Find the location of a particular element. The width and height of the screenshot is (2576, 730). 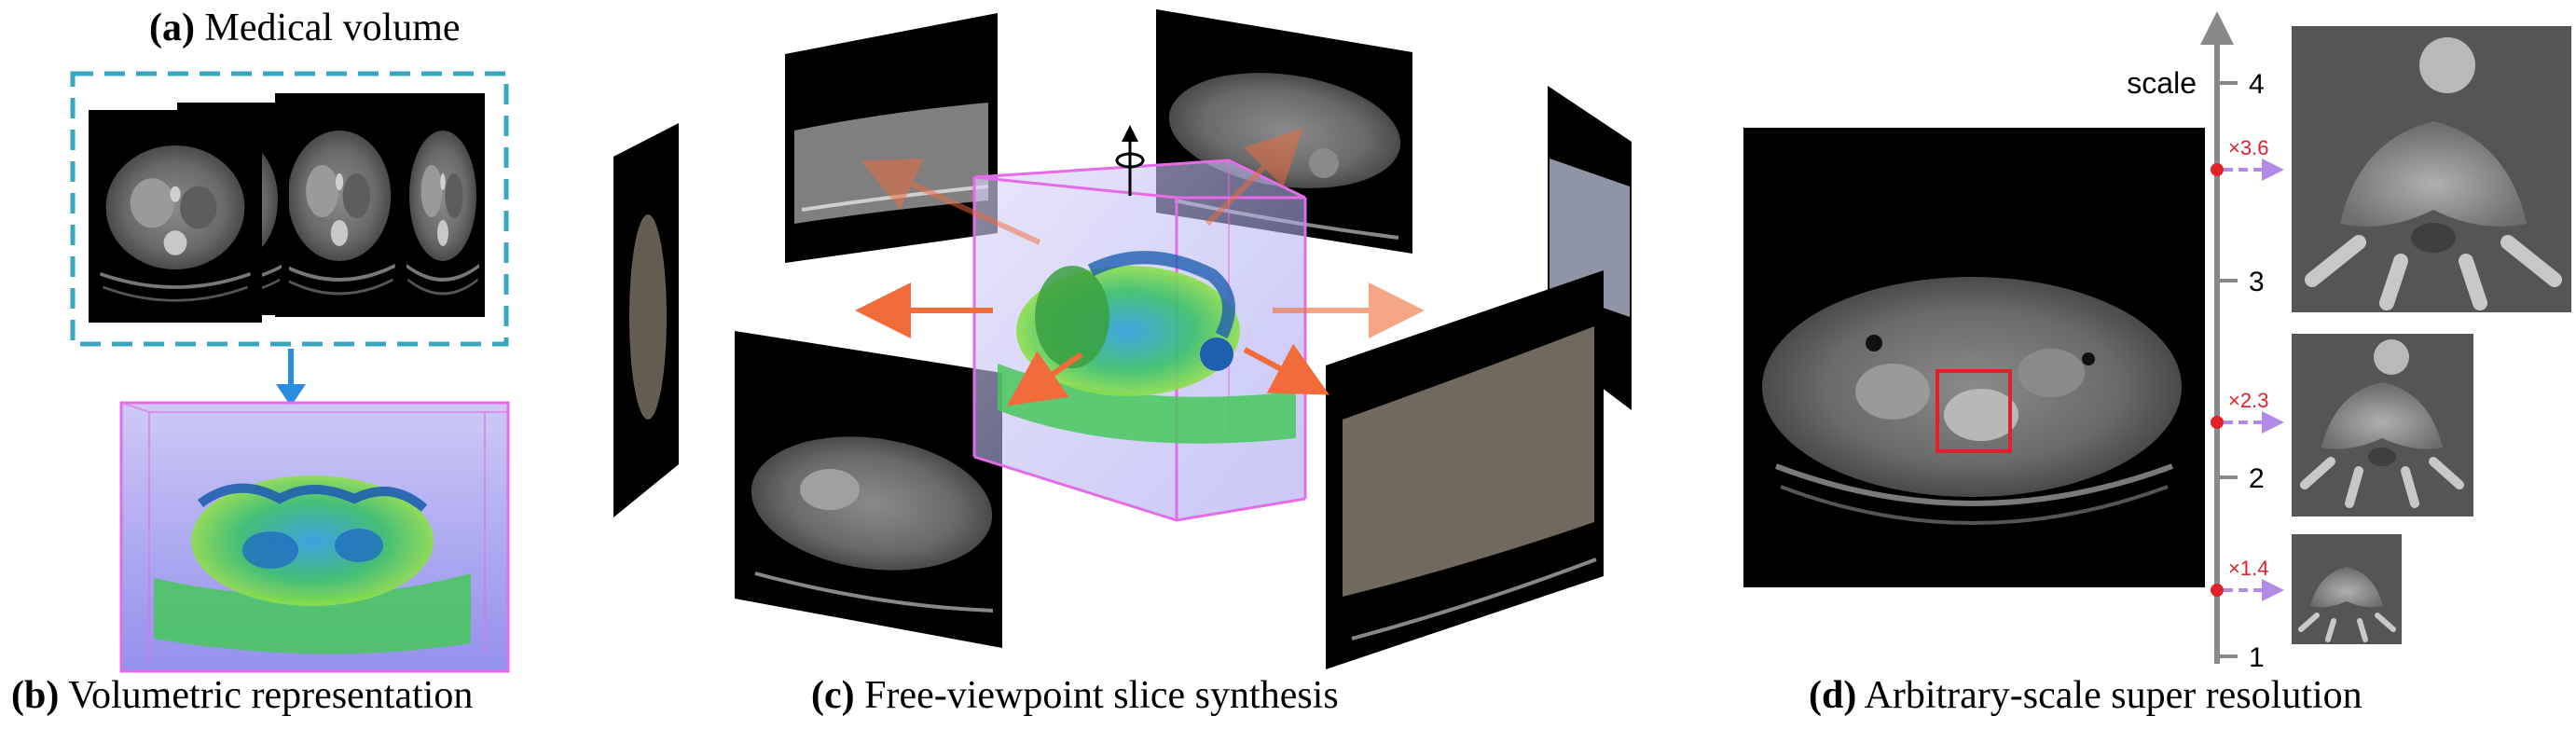

arrow-upper-right is located at coordinates (1254, 177).